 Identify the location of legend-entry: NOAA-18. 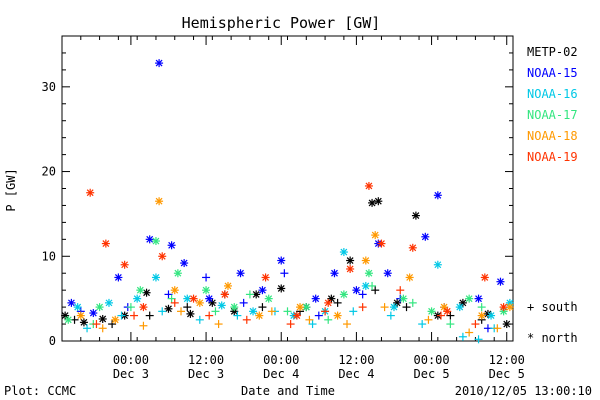
(552, 136).